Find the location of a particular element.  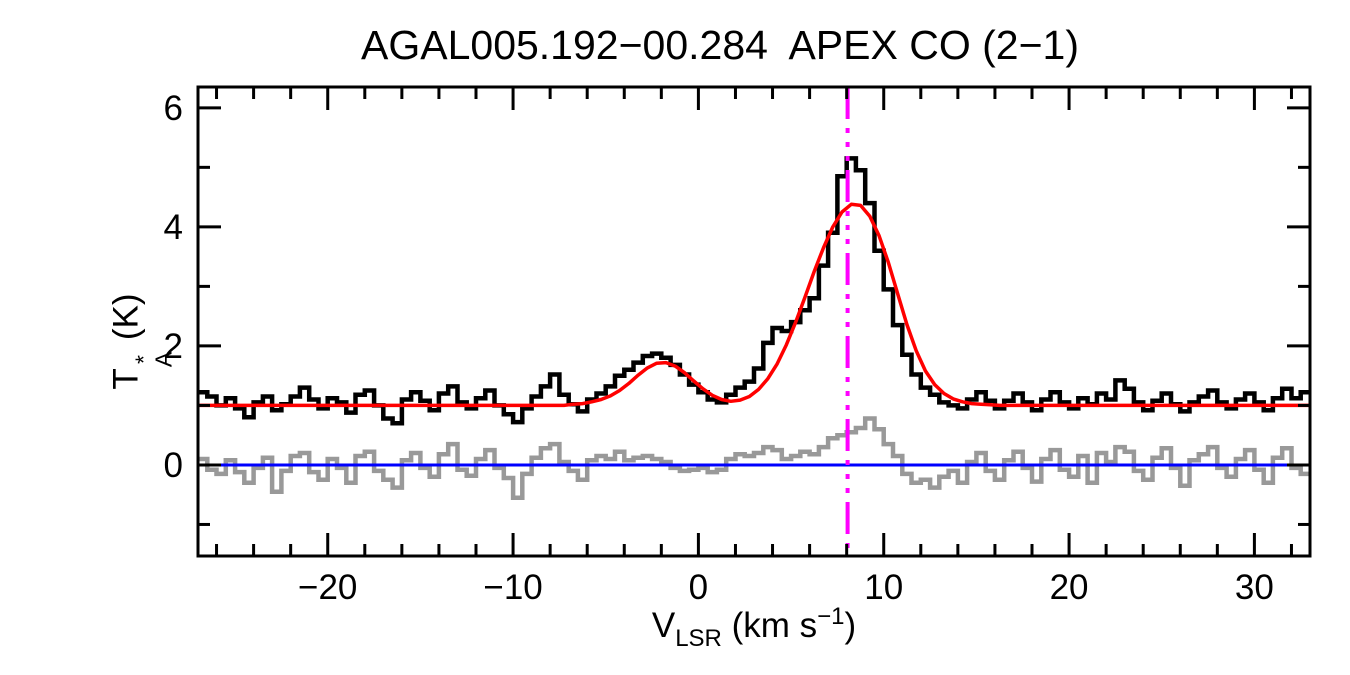

x-tick-label: −10 is located at coordinates (512, 587).